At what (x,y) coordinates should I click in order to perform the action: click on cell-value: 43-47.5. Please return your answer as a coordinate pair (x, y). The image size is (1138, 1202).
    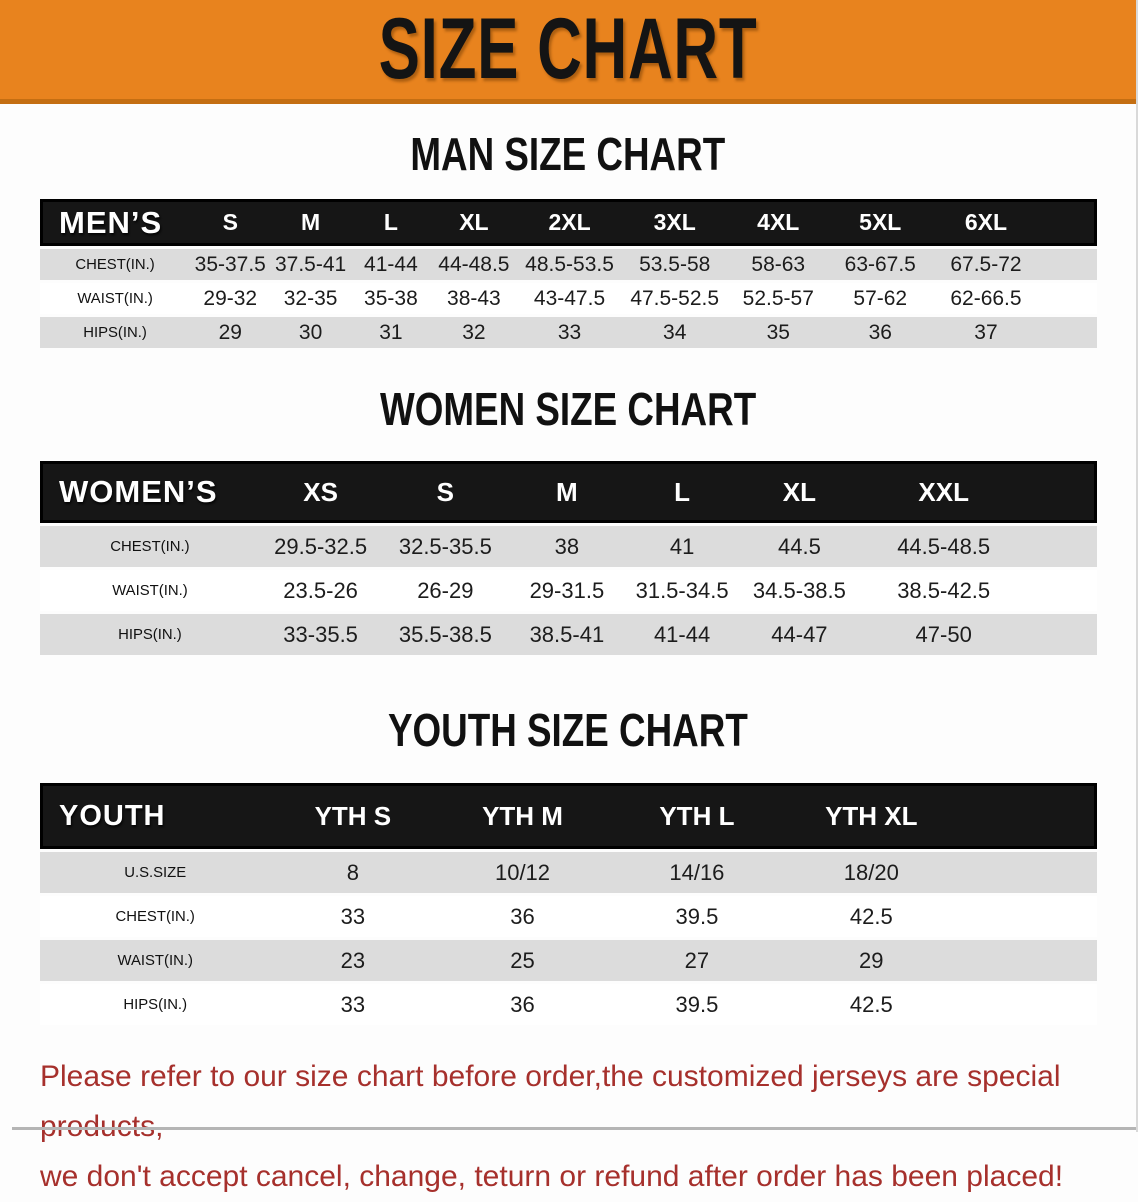
    Looking at the image, I should click on (569, 298).